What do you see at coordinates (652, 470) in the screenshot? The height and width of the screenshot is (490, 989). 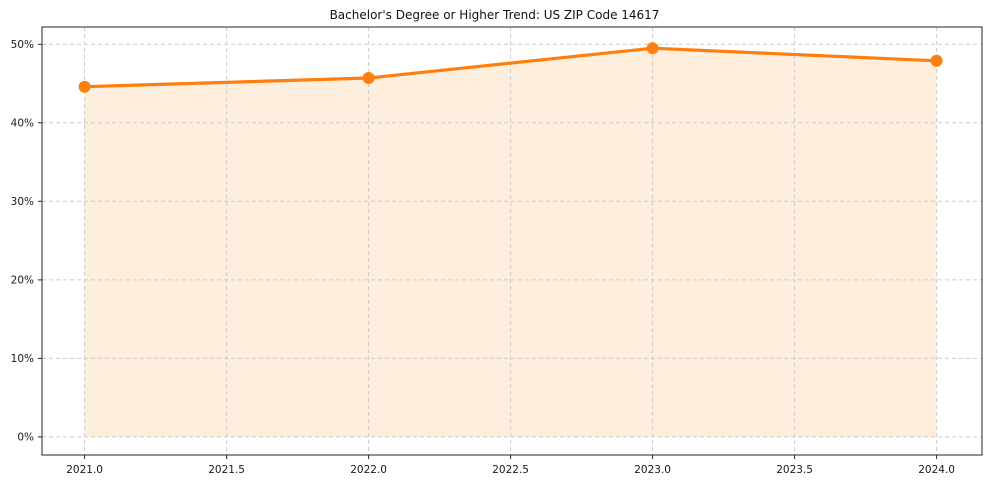 I see `x-tick-label: 2023.0` at bounding box center [652, 470].